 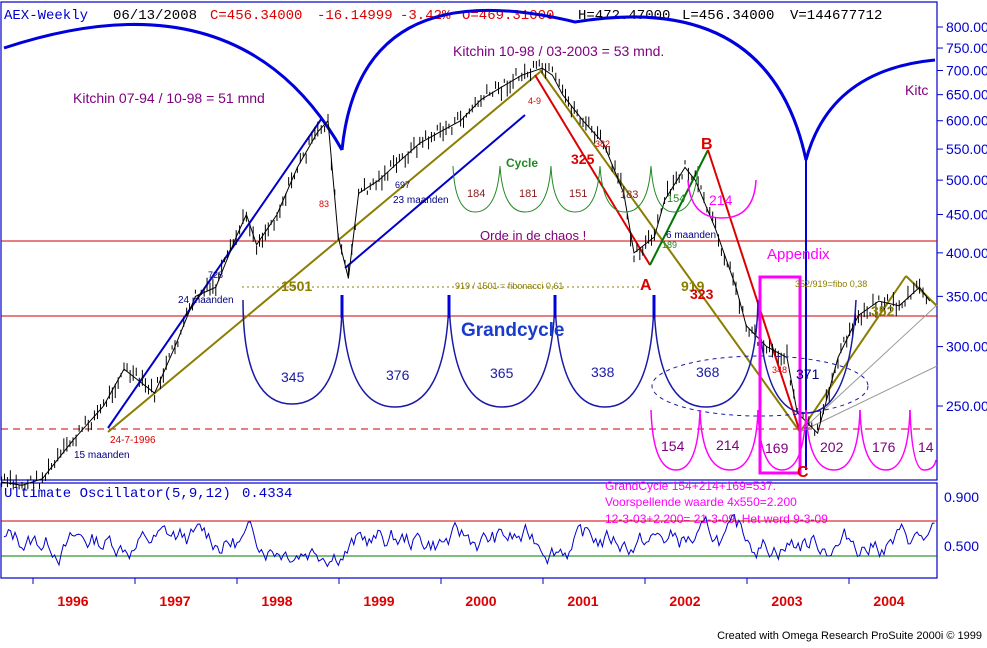 What do you see at coordinates (721, 200) in the screenshot?
I see `label-214-b: 214` at bounding box center [721, 200].